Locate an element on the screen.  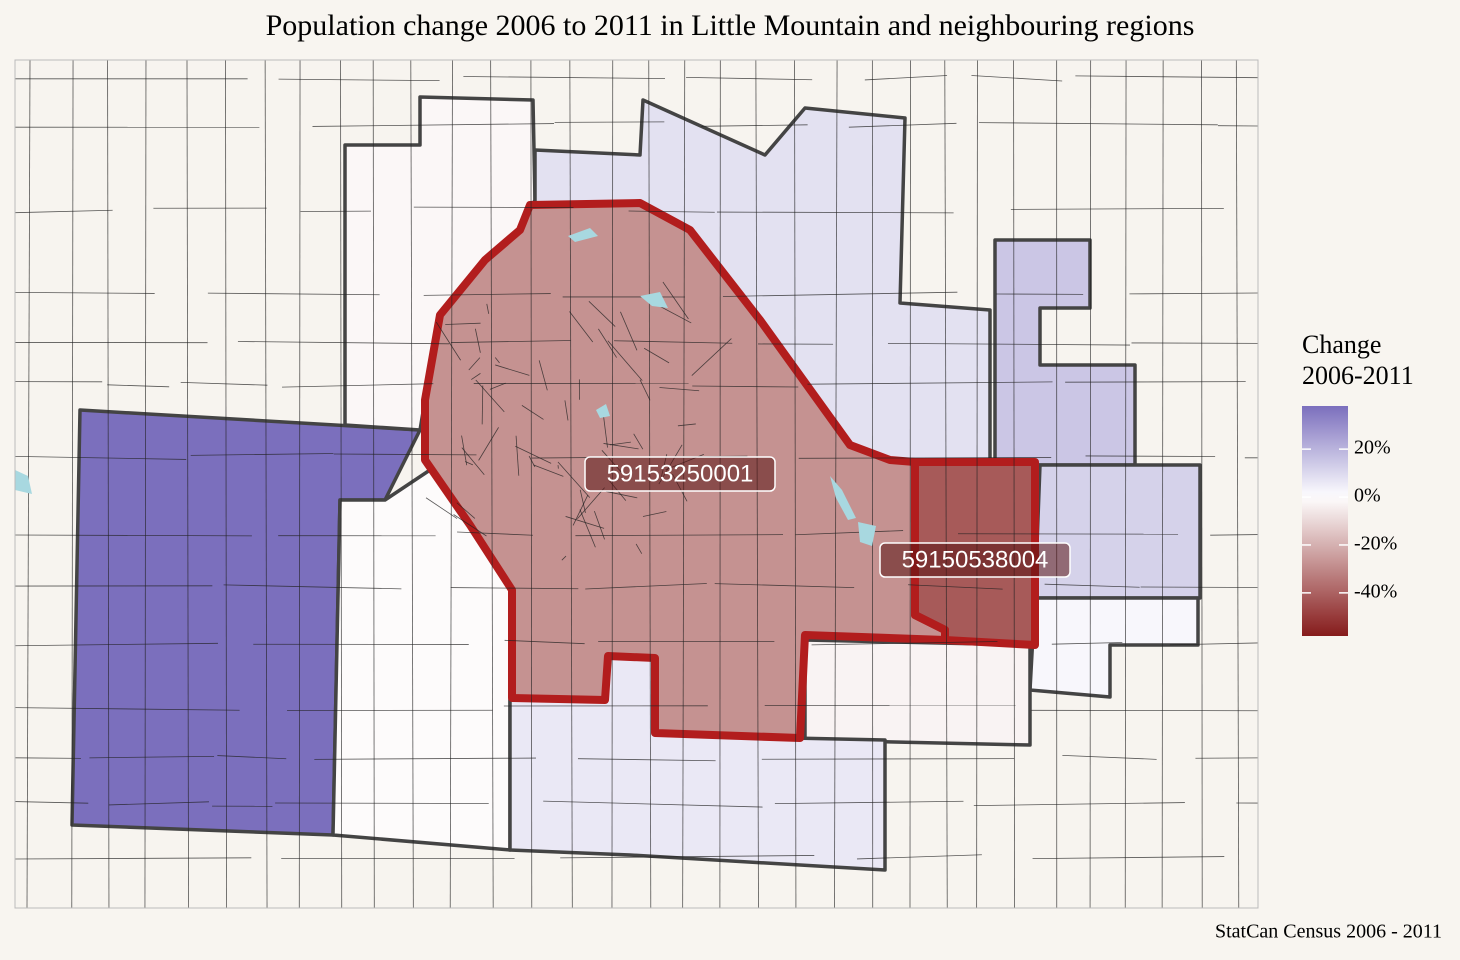
legend-tick-label: -20% is located at coordinates (1375, 544).